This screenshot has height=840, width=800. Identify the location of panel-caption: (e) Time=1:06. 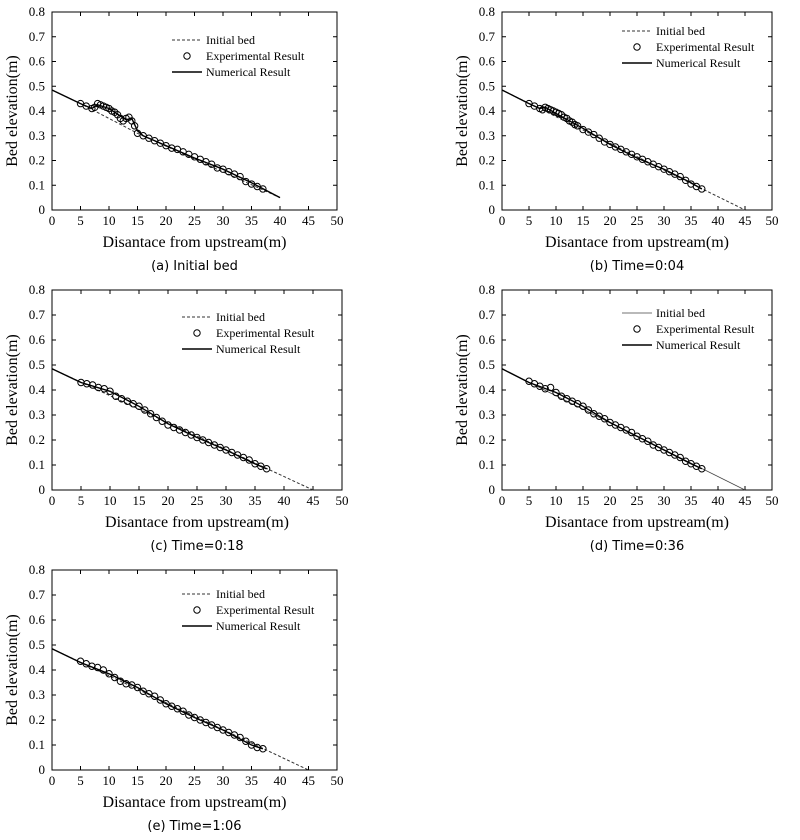
(194, 826).